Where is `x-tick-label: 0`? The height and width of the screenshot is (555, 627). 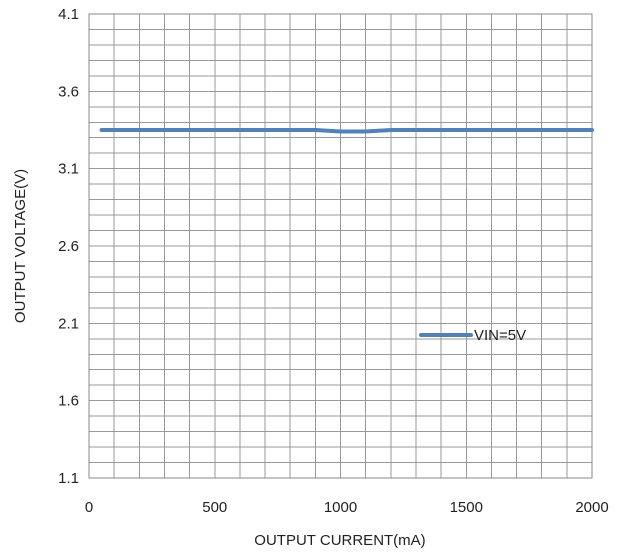
x-tick-label: 0 is located at coordinates (89, 507).